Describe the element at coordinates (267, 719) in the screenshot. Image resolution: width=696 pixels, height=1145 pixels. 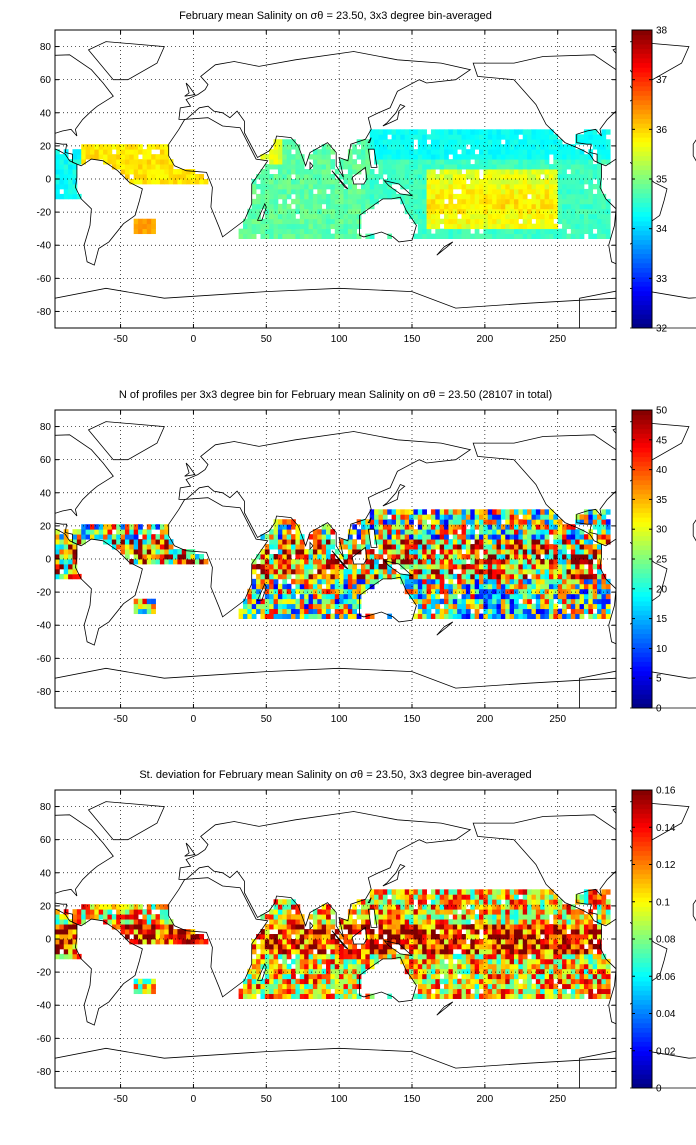
I see `x-tick-label: 50` at that location.